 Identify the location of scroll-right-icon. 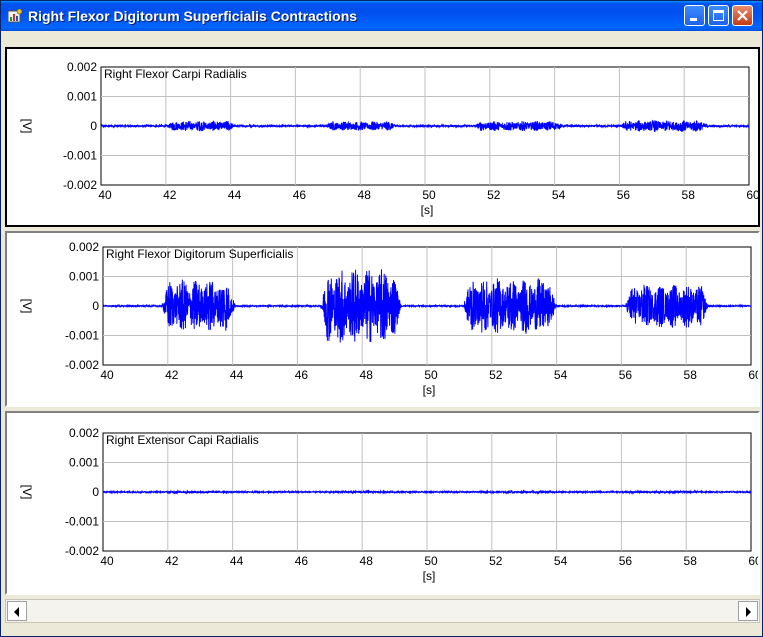
(748, 612).